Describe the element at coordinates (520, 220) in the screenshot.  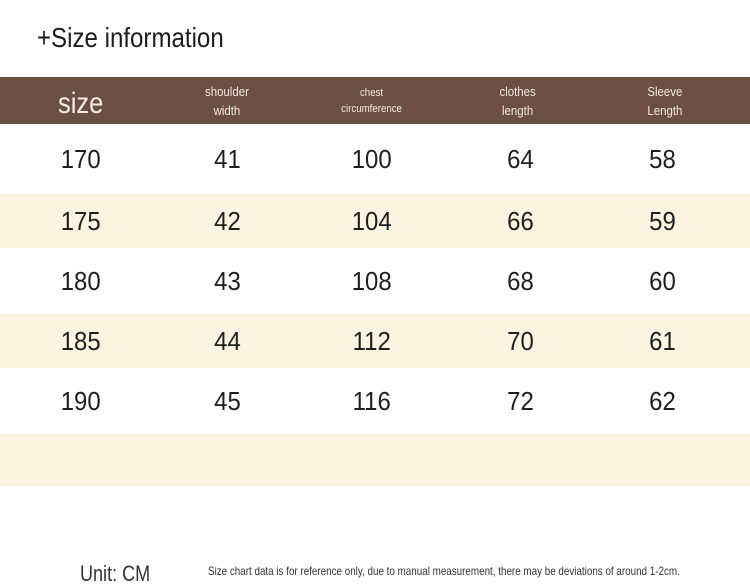
I see `cell-clothes-length: 66` at that location.